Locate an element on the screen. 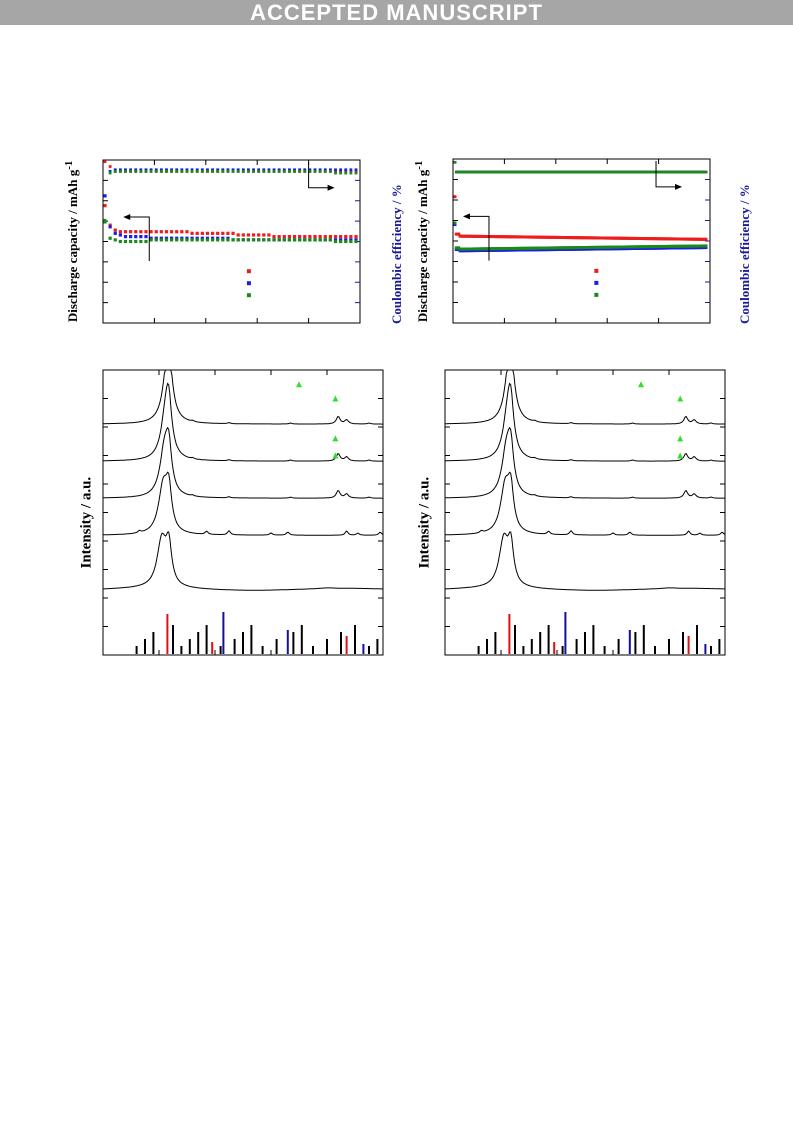 Image resolution: width=793 pixels, height=1121 pixels. right-axis-arrow is located at coordinates (319, 175).